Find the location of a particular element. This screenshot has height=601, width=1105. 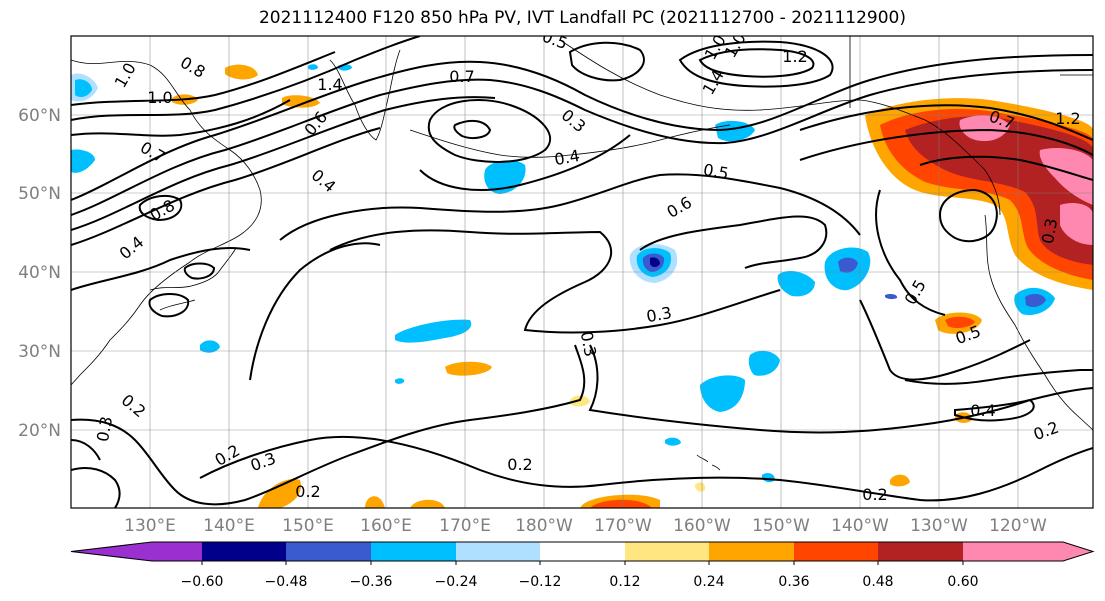

contour-label-text: 1.4 is located at coordinates (329, 84).